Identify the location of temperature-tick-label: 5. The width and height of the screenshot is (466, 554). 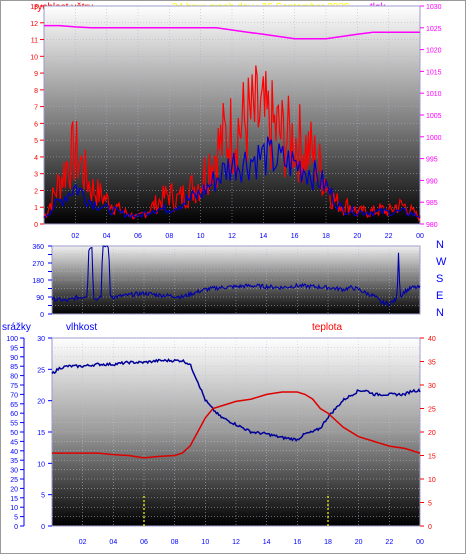
(430, 504).